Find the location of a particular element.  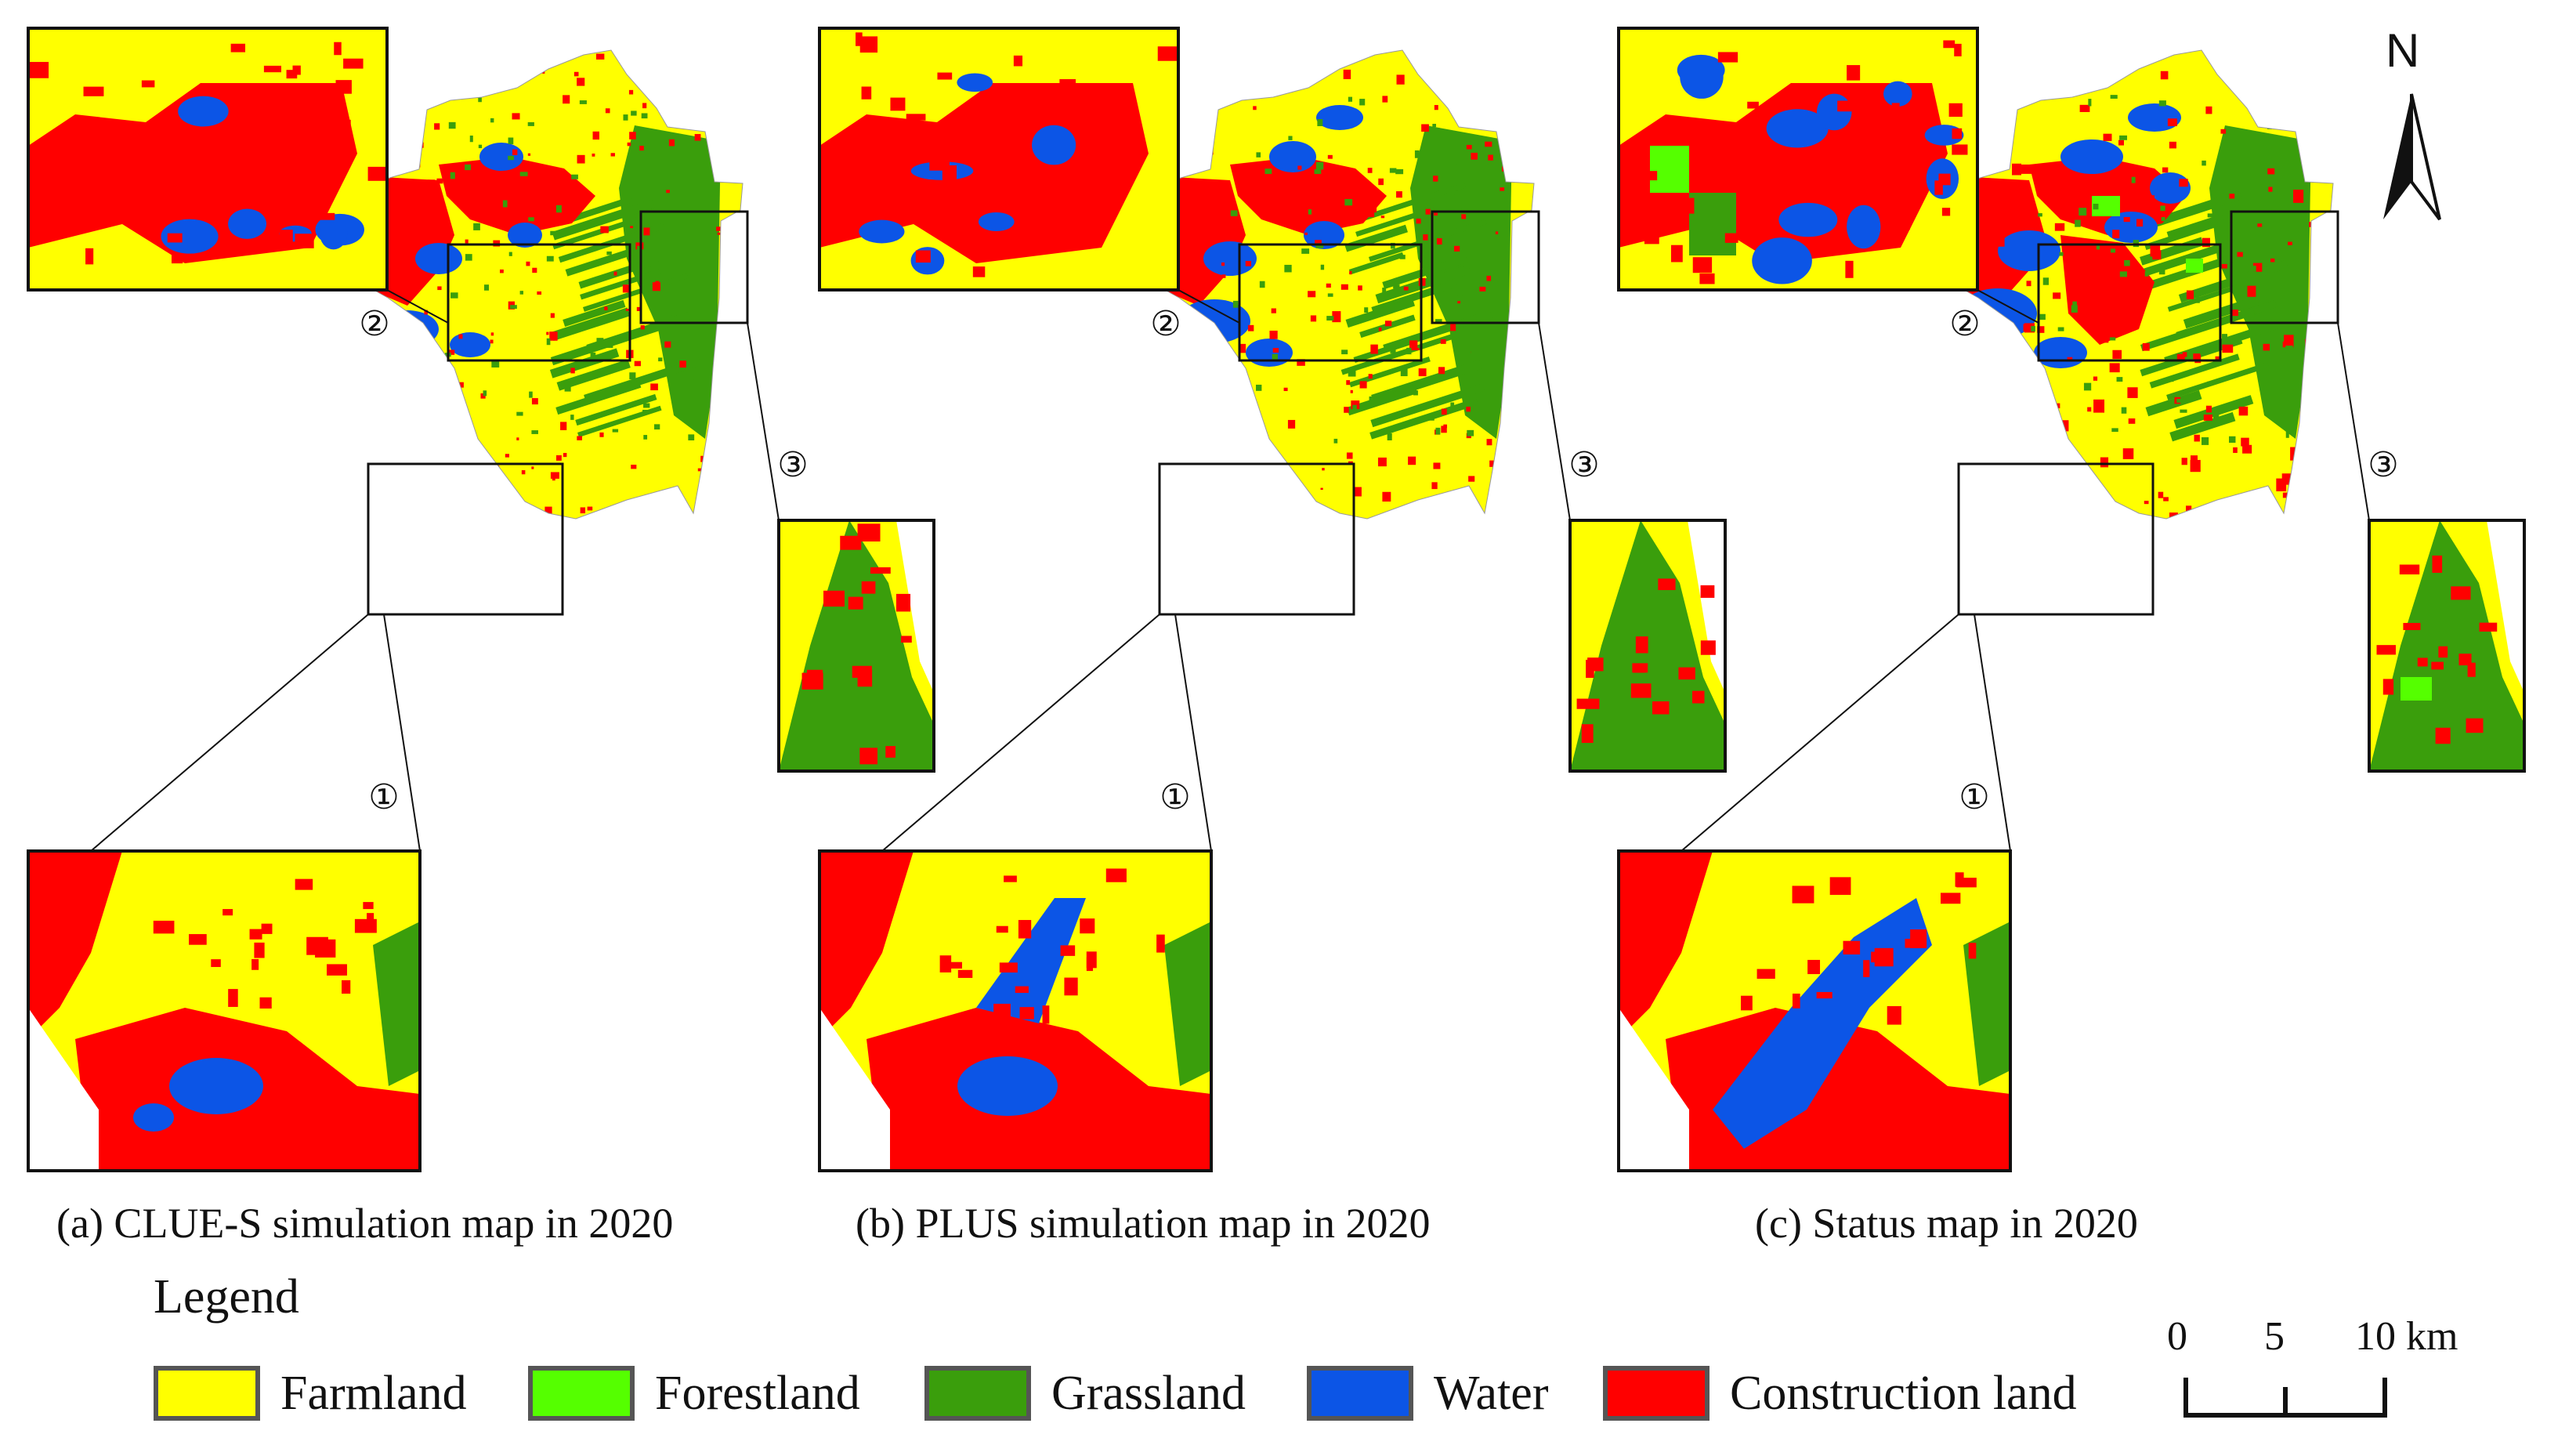

legend-item-forestland: Forestland is located at coordinates (694, 1393).